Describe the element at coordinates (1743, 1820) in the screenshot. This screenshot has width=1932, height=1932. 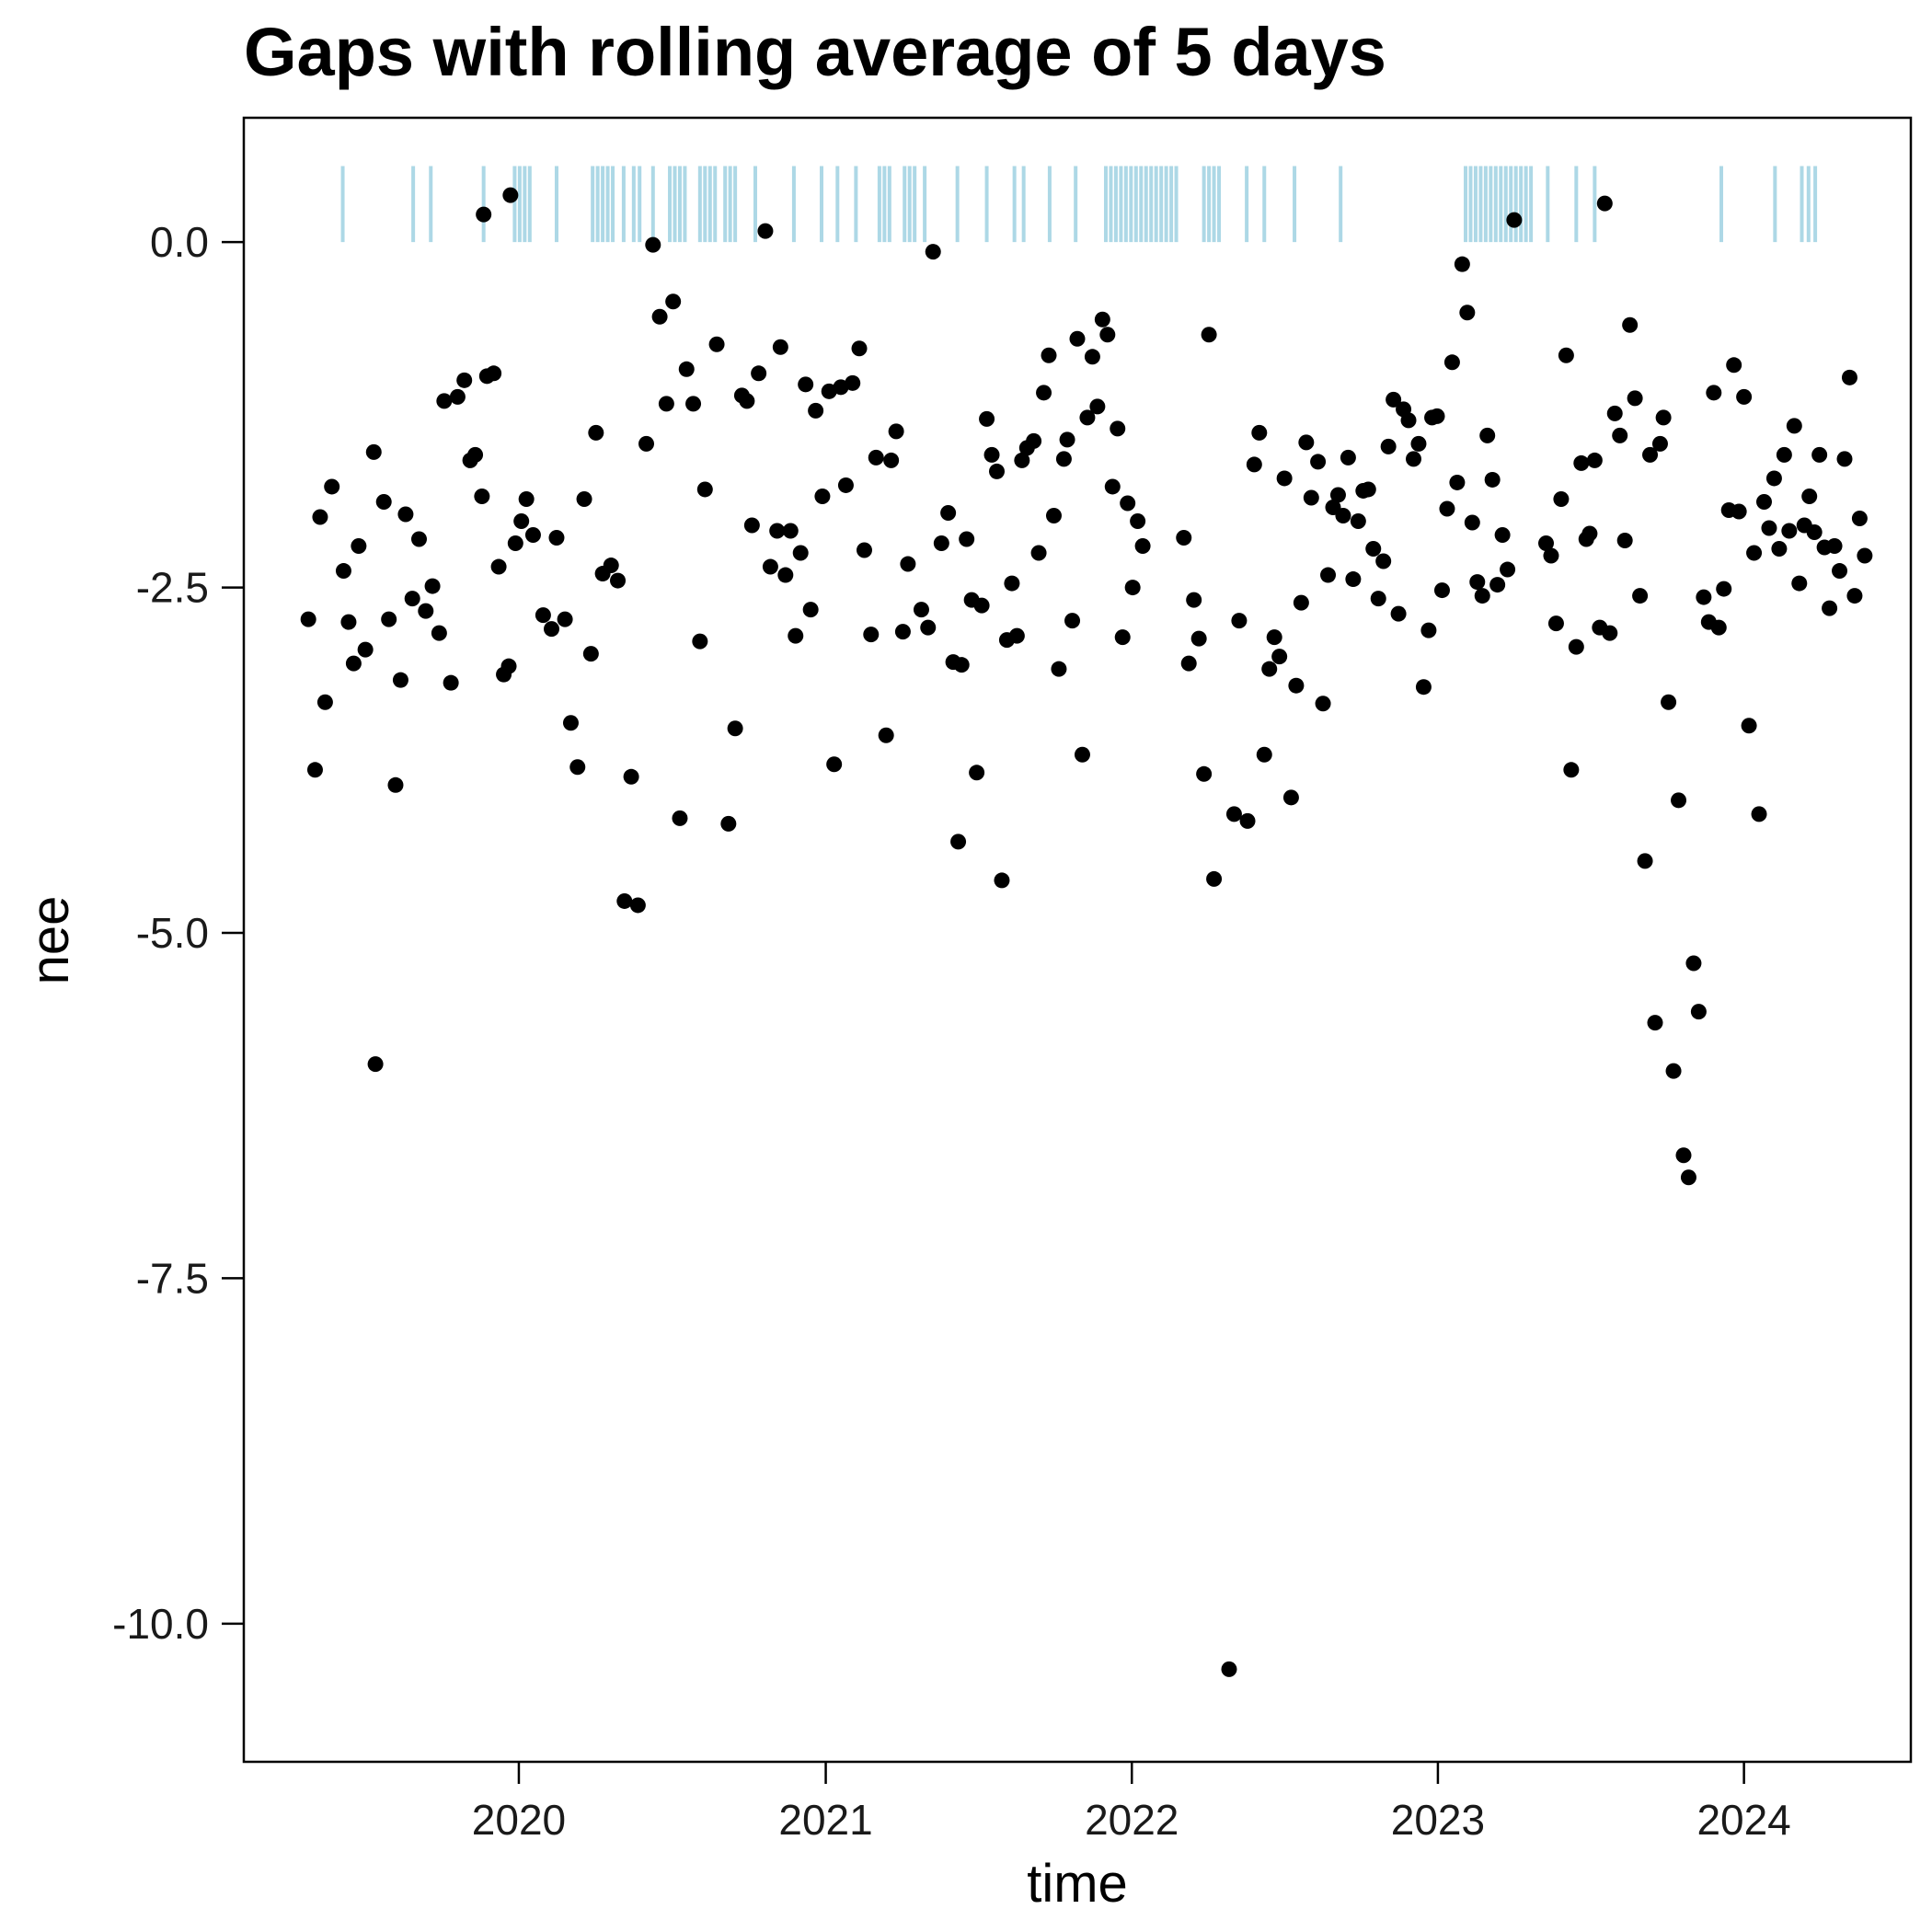
I see `x-tick-label: 2024` at that location.